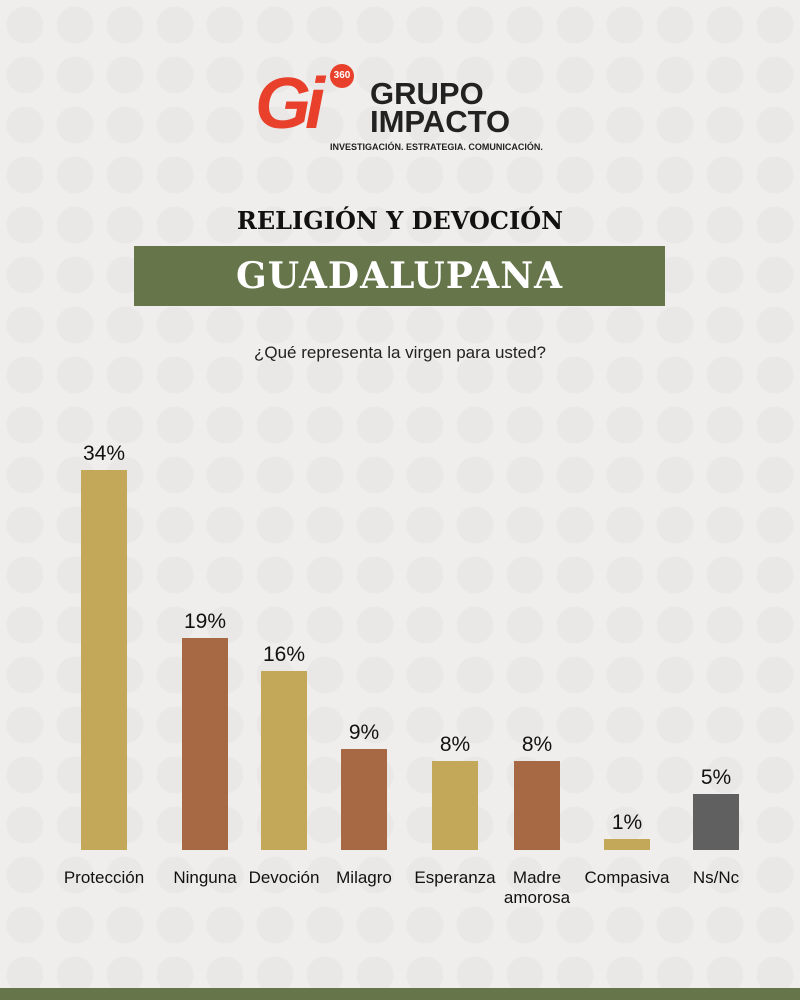  What do you see at coordinates (290, 104) in the screenshot?
I see `logo-mark: Gi` at bounding box center [290, 104].